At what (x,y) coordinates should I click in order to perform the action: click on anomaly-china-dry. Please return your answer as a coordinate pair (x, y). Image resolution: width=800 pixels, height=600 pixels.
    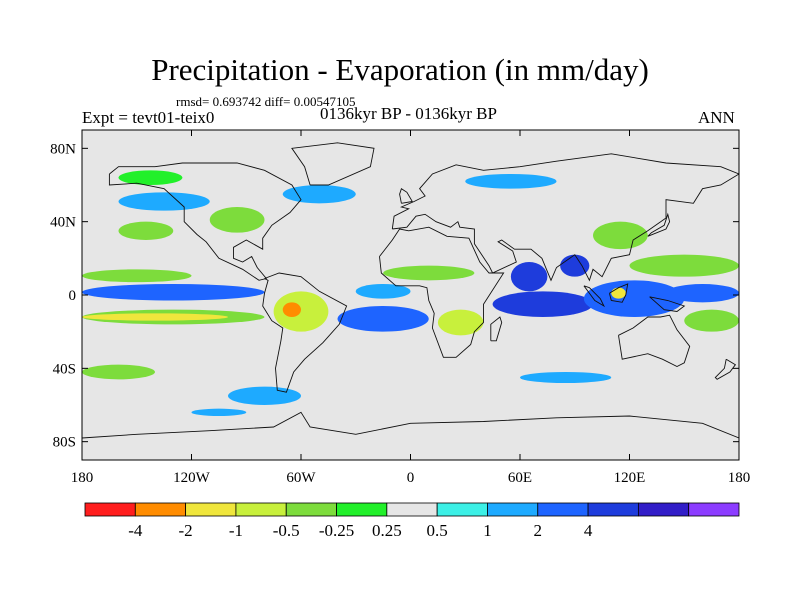
    Looking at the image, I should click on (620, 235).